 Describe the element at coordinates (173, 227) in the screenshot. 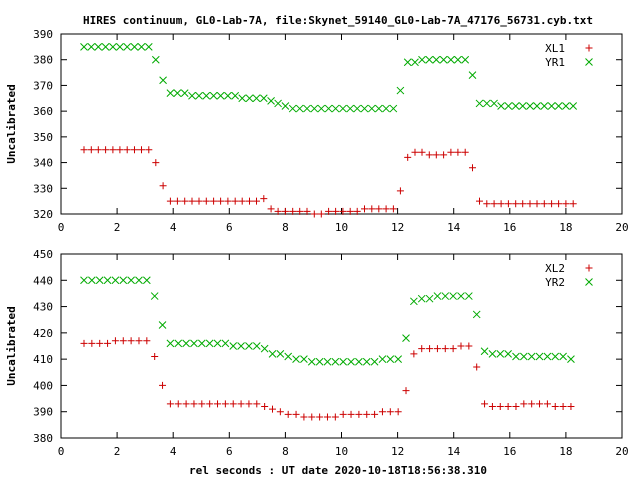

I see `x-tick-label: 4` at that location.